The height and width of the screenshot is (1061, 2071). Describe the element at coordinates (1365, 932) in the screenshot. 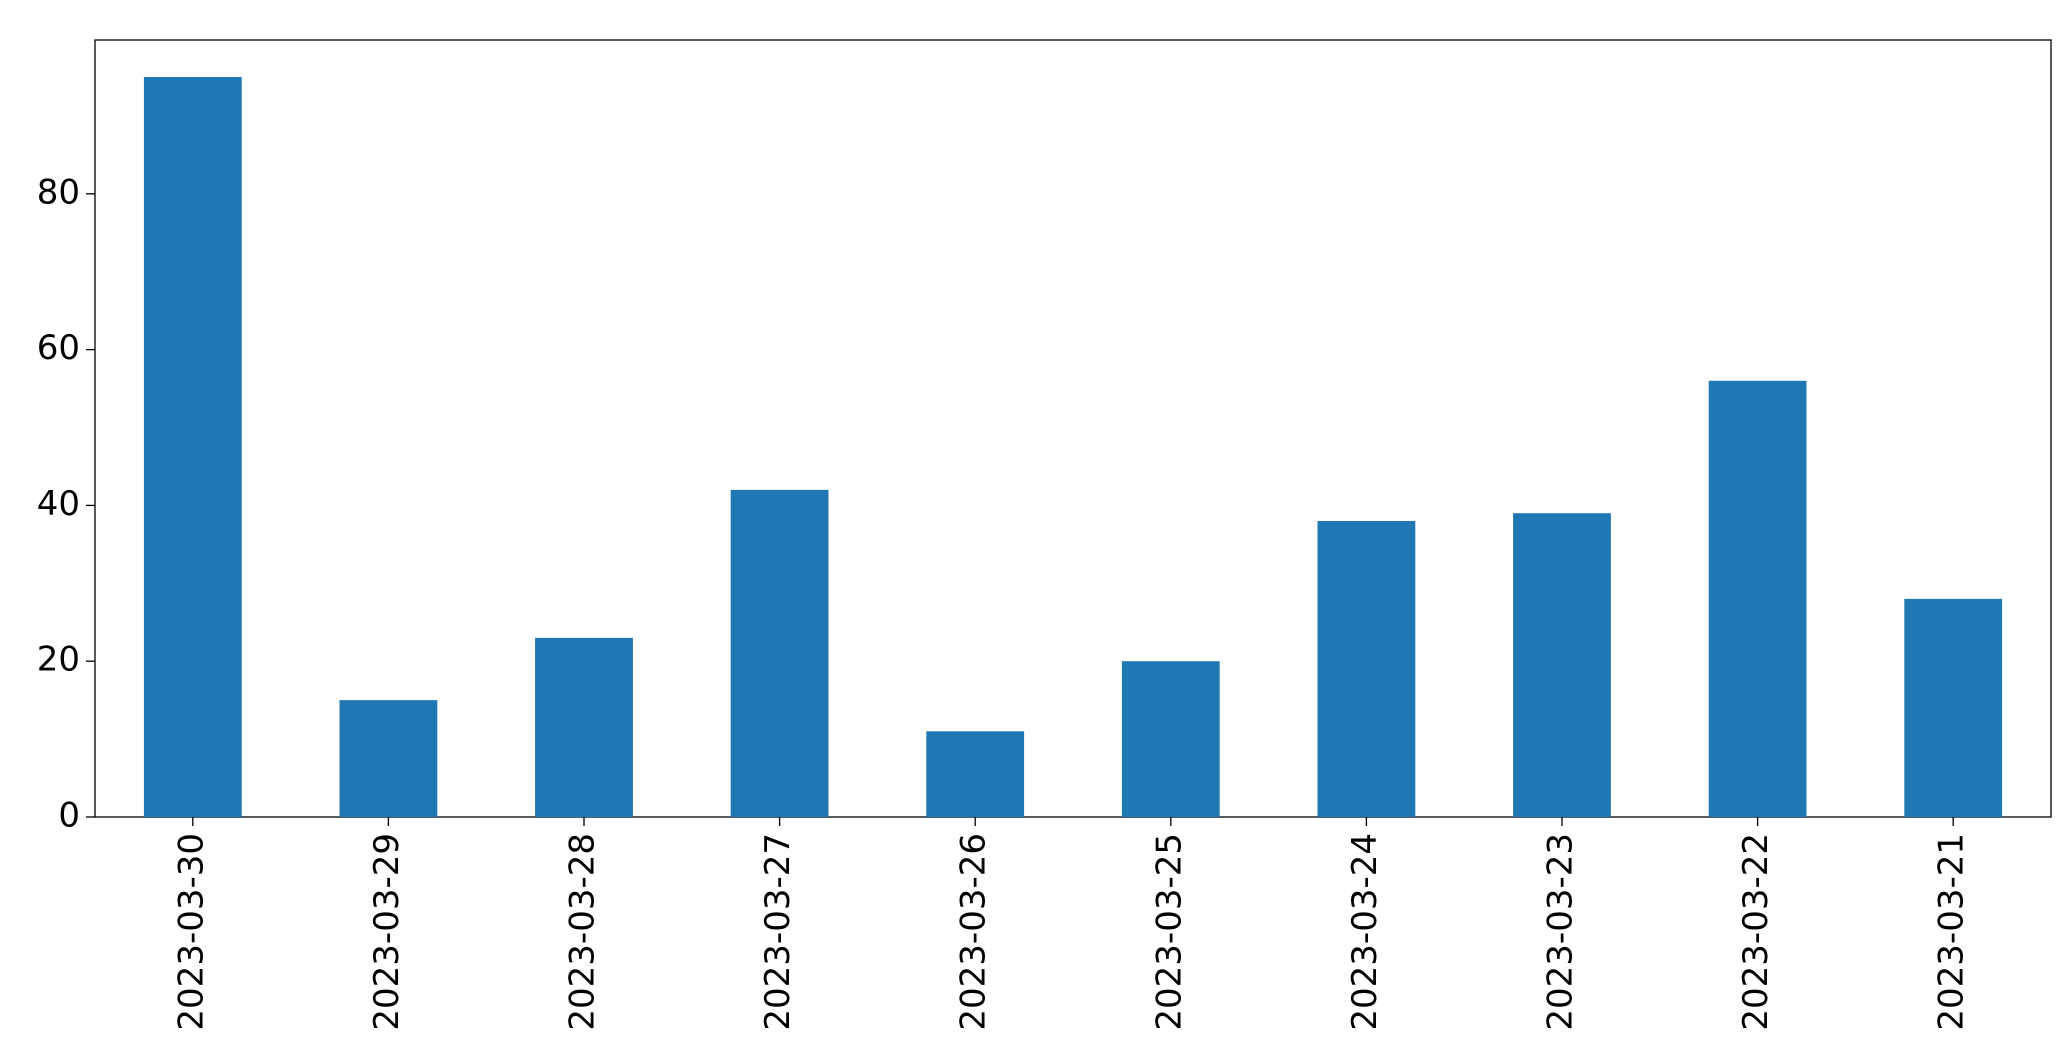

I see `x-tick-label: 2023-03-24` at that location.